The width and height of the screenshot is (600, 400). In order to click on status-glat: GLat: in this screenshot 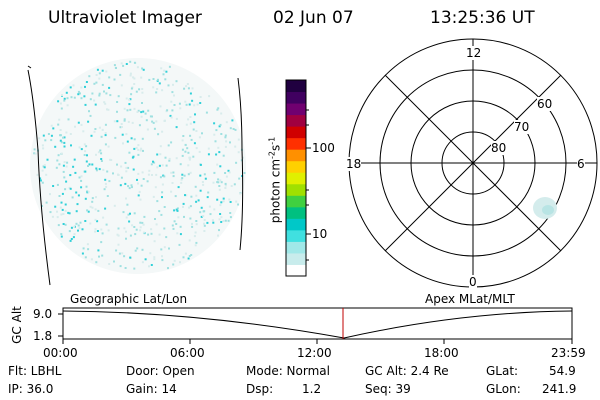, I will do `click(502, 371)`.